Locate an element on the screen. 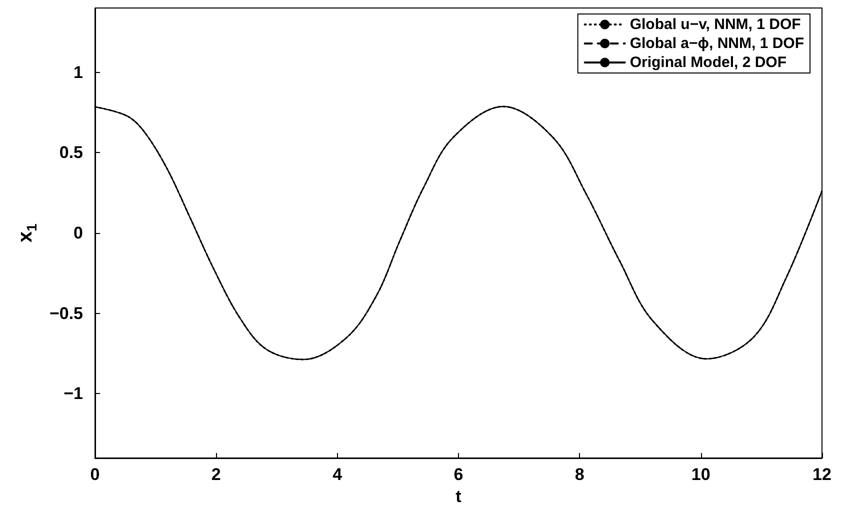 This screenshot has height=511, width=848. y-tick-label: 0 is located at coordinates (78, 233).